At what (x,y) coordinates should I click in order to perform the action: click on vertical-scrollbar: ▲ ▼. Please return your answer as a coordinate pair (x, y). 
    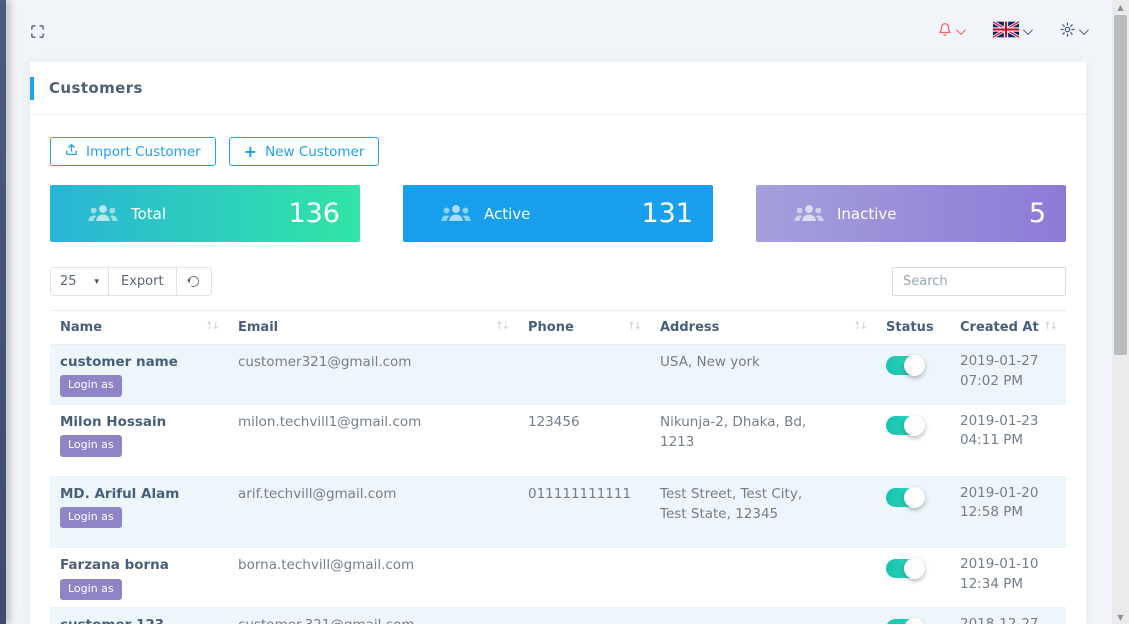
    Looking at the image, I should click on (1120, 312).